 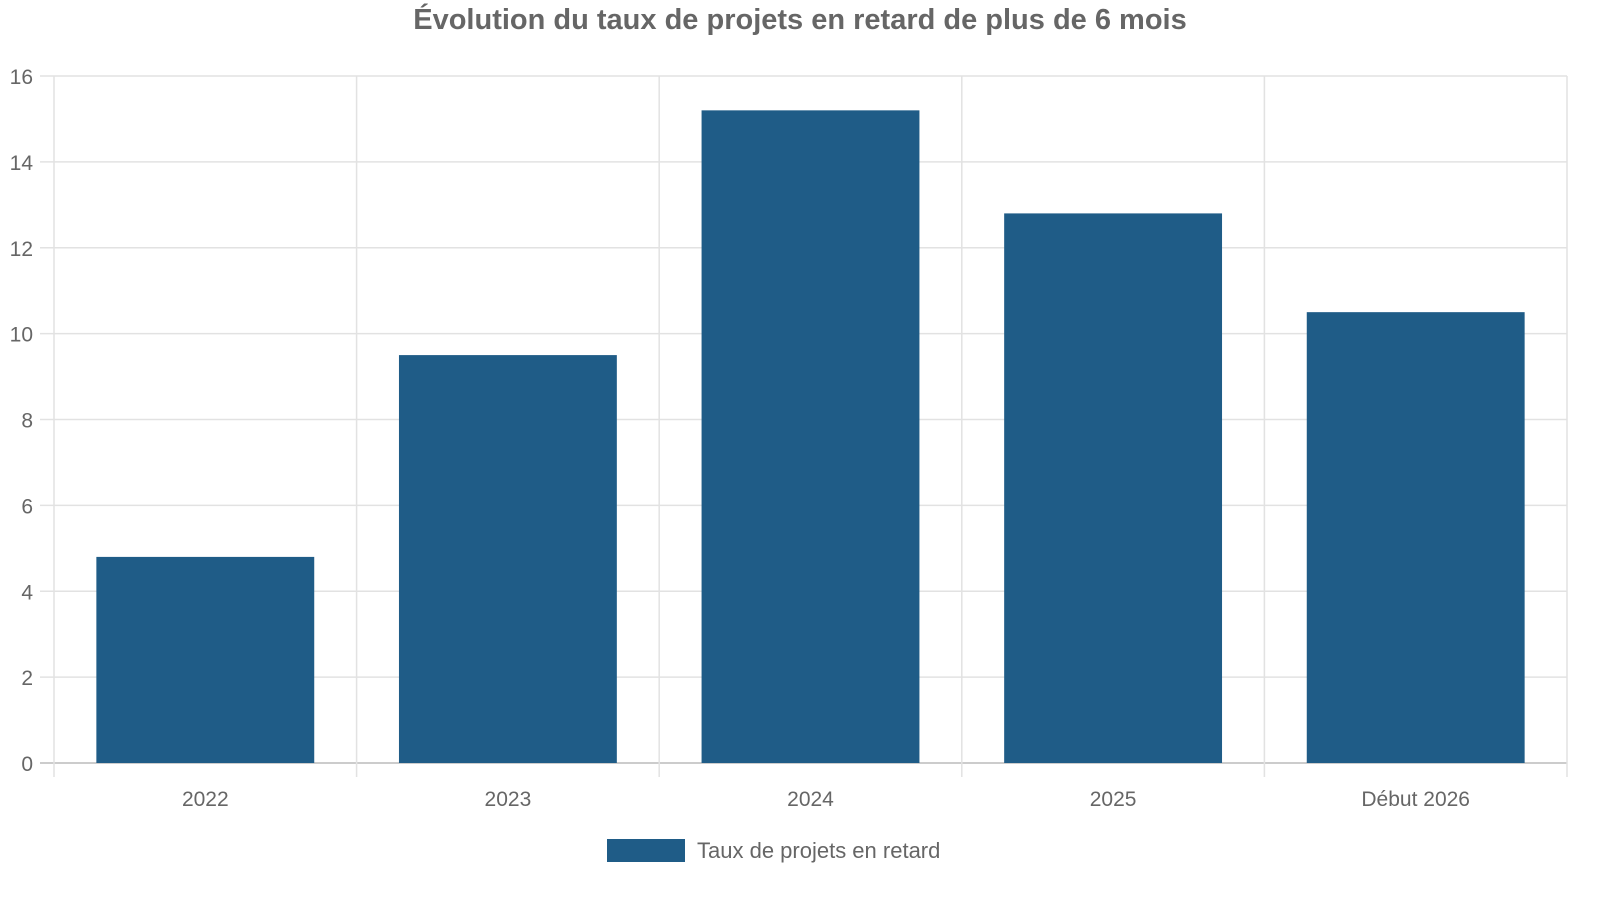 I want to click on y-tick-label: 16, so click(x=21, y=77).